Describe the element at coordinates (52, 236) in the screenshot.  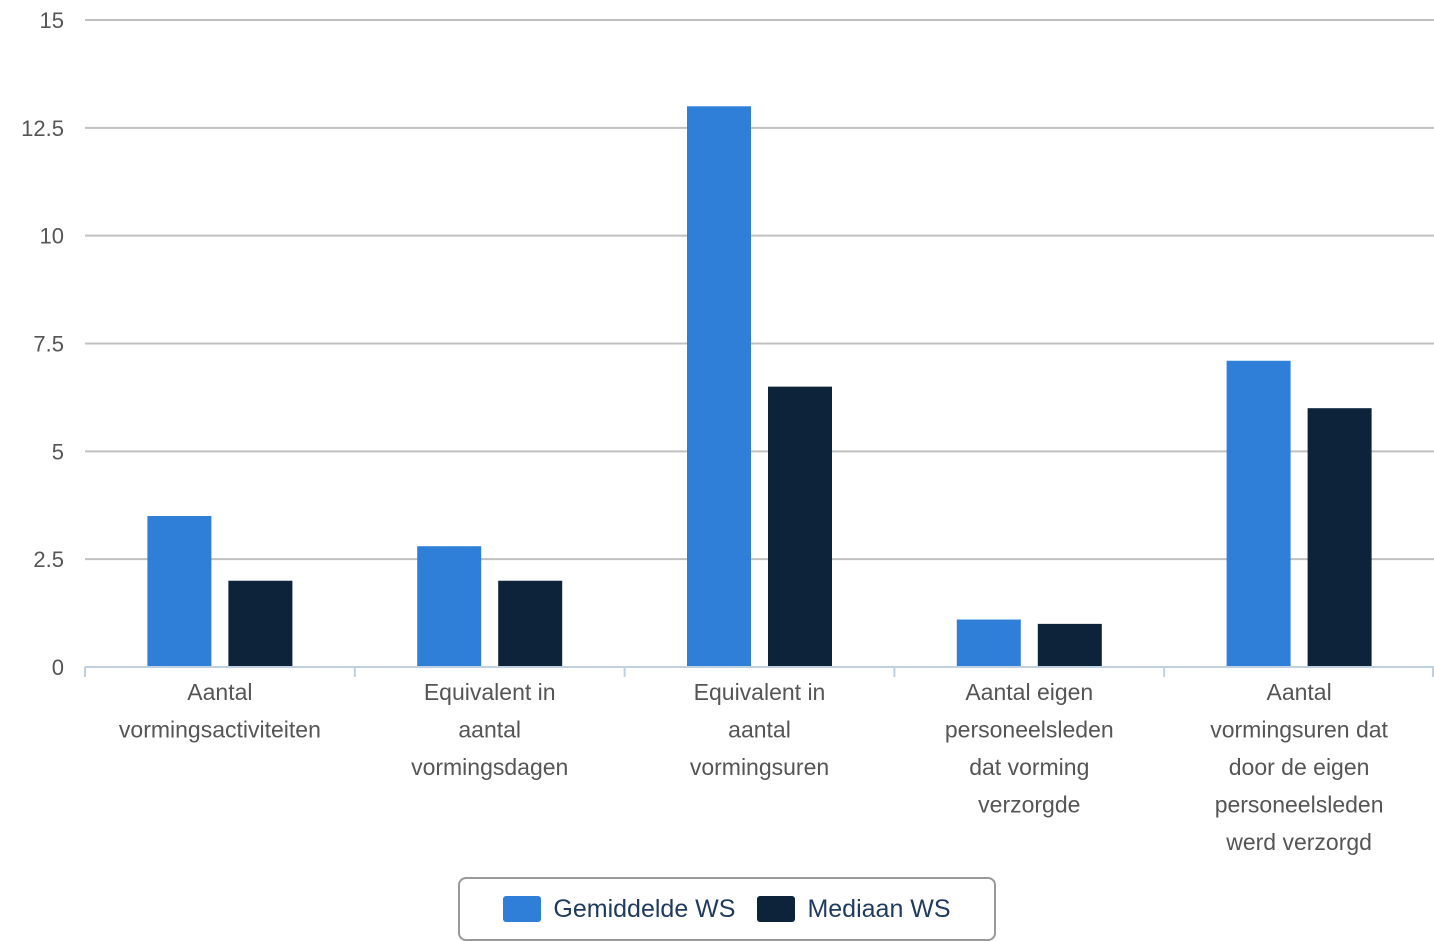
I see `y-tick-label: 10` at that location.